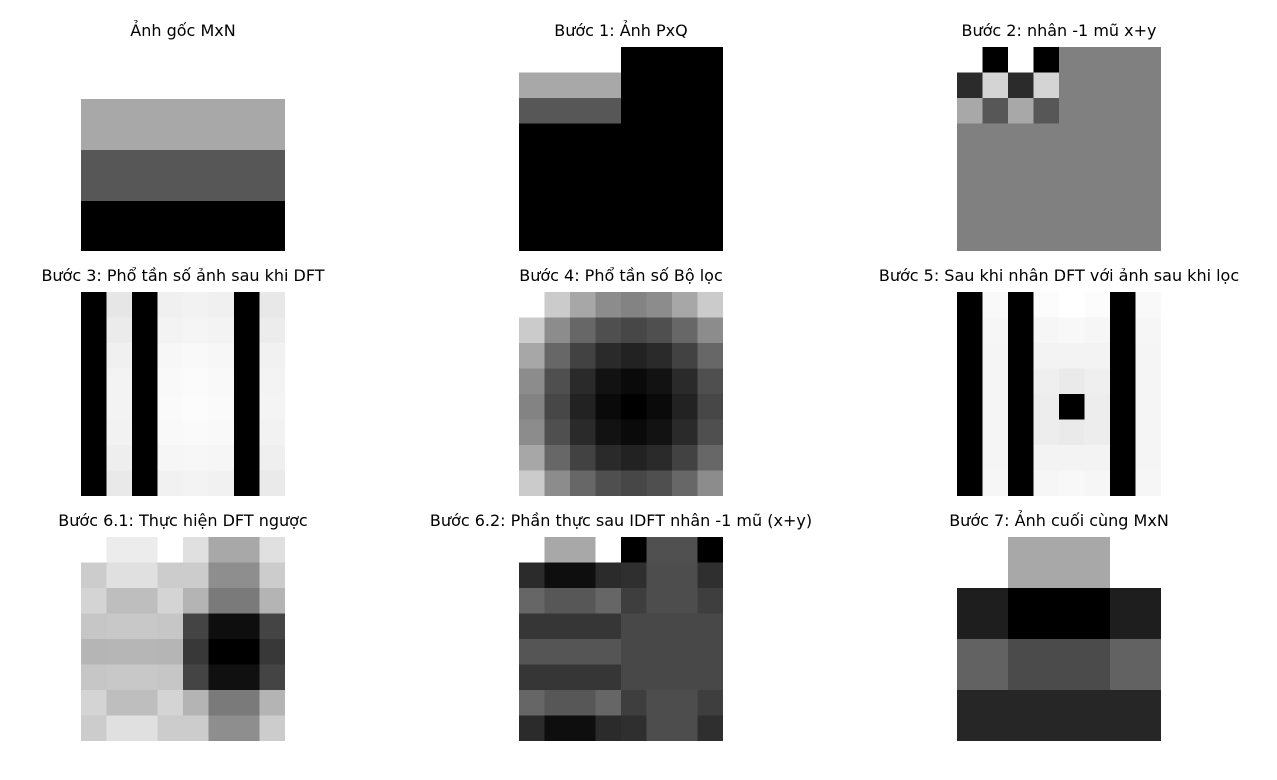  I want to click on panel-step1-padded-image: Bước 1: Ảnh PxQ, so click(621, 136).